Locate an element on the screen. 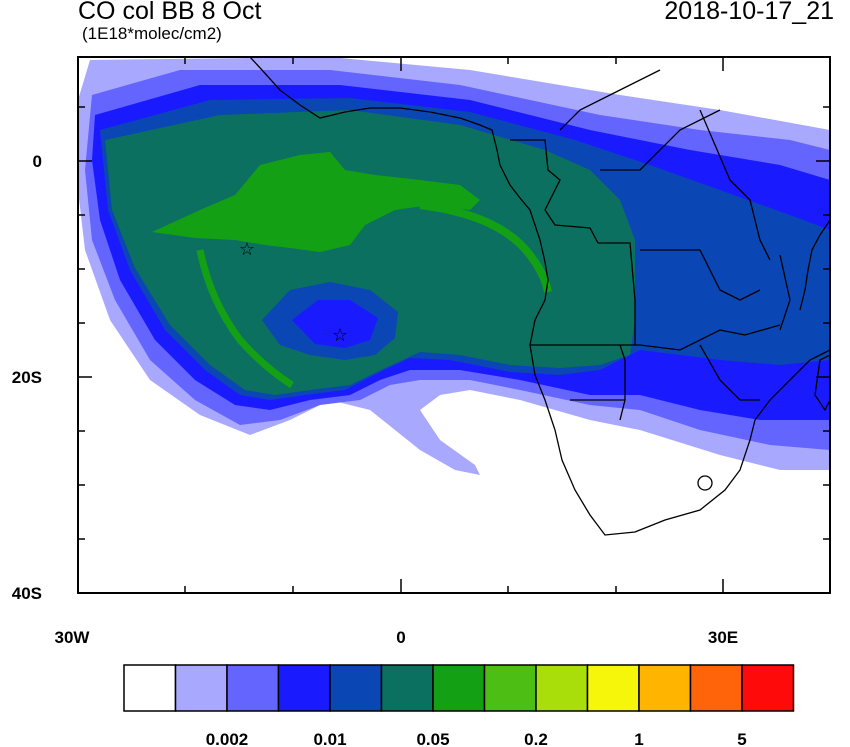 This screenshot has width=850, height=747. plume-peak-arm-southwest is located at coordinates (245, 318).